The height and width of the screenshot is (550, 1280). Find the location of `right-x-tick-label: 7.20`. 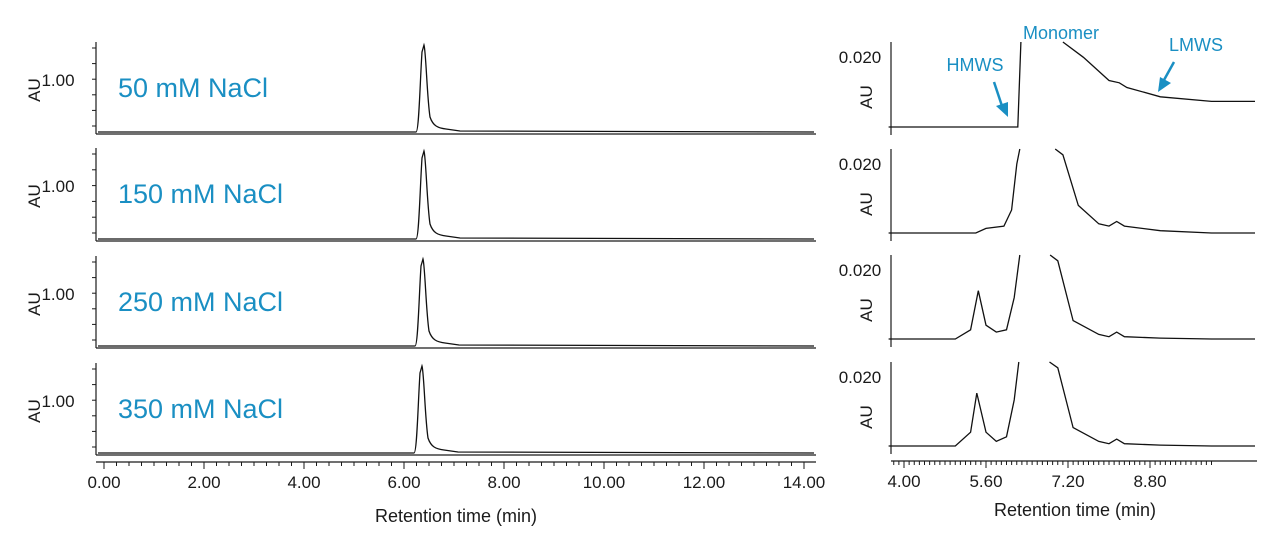

right-x-tick-label: 7.20 is located at coordinates (1067, 481).